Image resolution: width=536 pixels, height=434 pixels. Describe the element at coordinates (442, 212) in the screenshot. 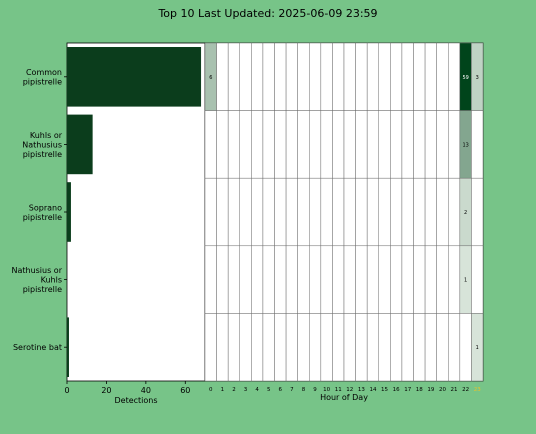

I see `heat-cell-soprano-pipistrelle-h20` at that location.